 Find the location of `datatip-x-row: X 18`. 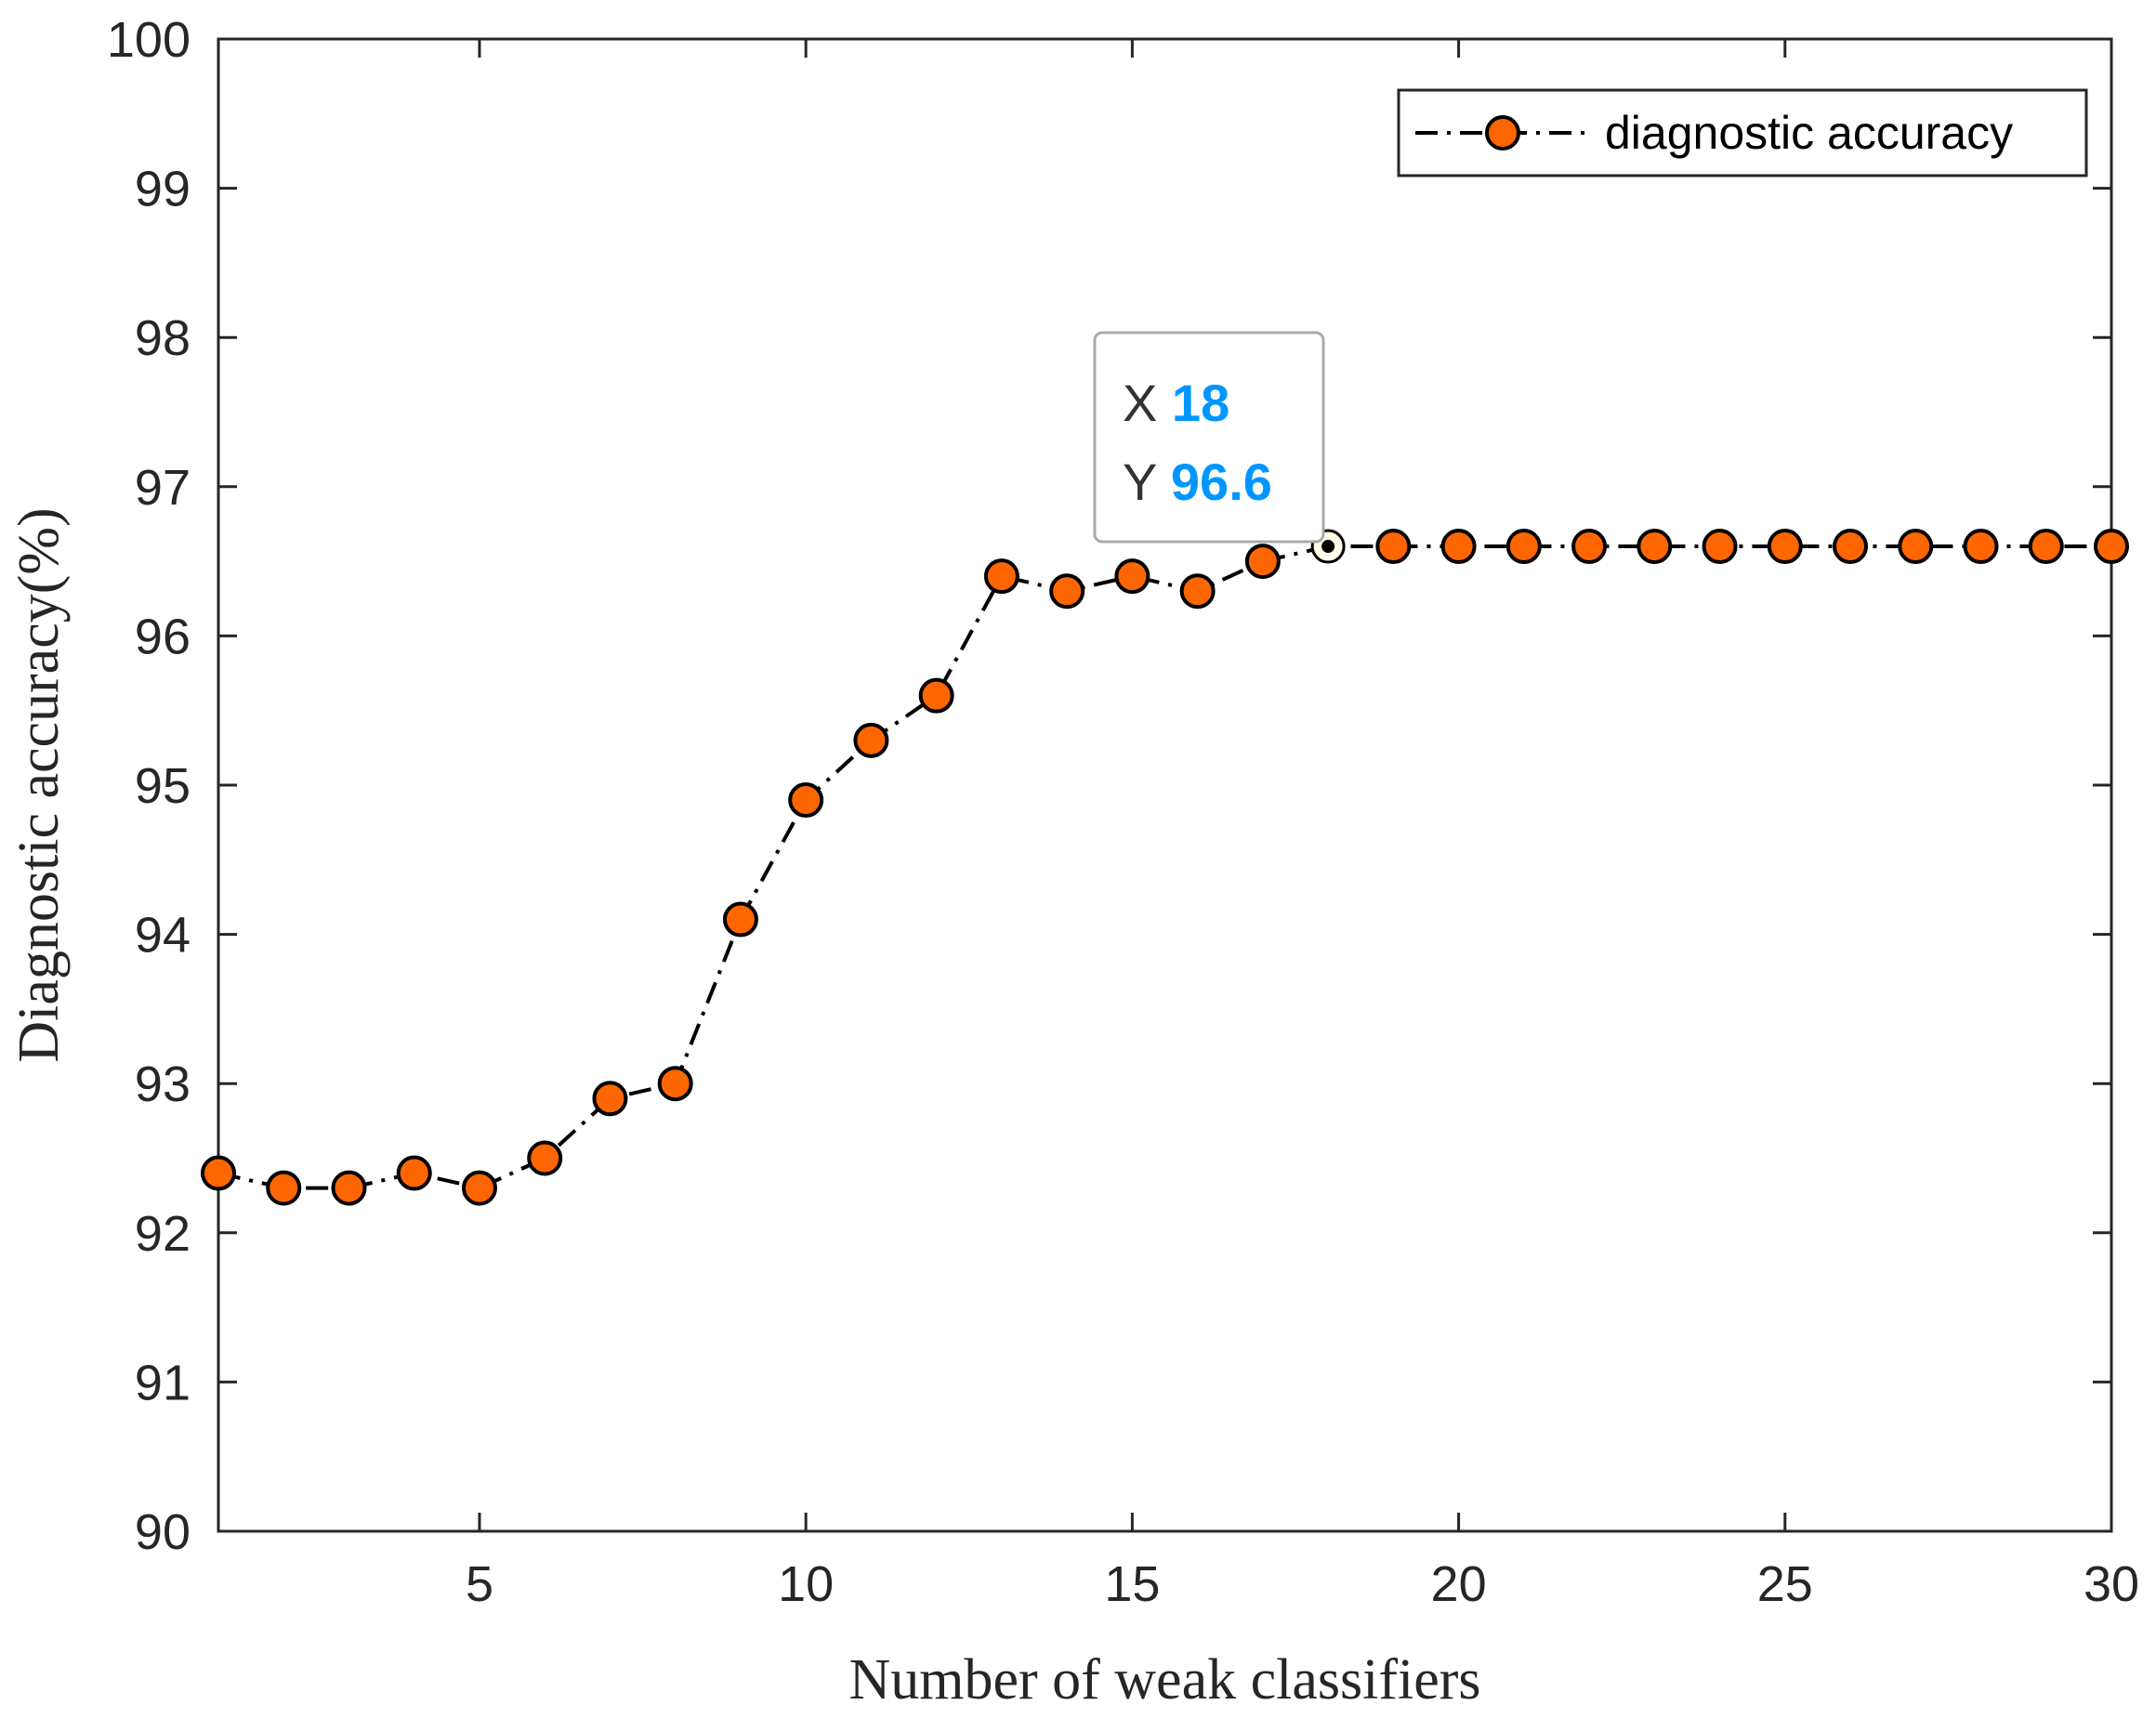

datatip-x-row: X 18 is located at coordinates (1176, 403).